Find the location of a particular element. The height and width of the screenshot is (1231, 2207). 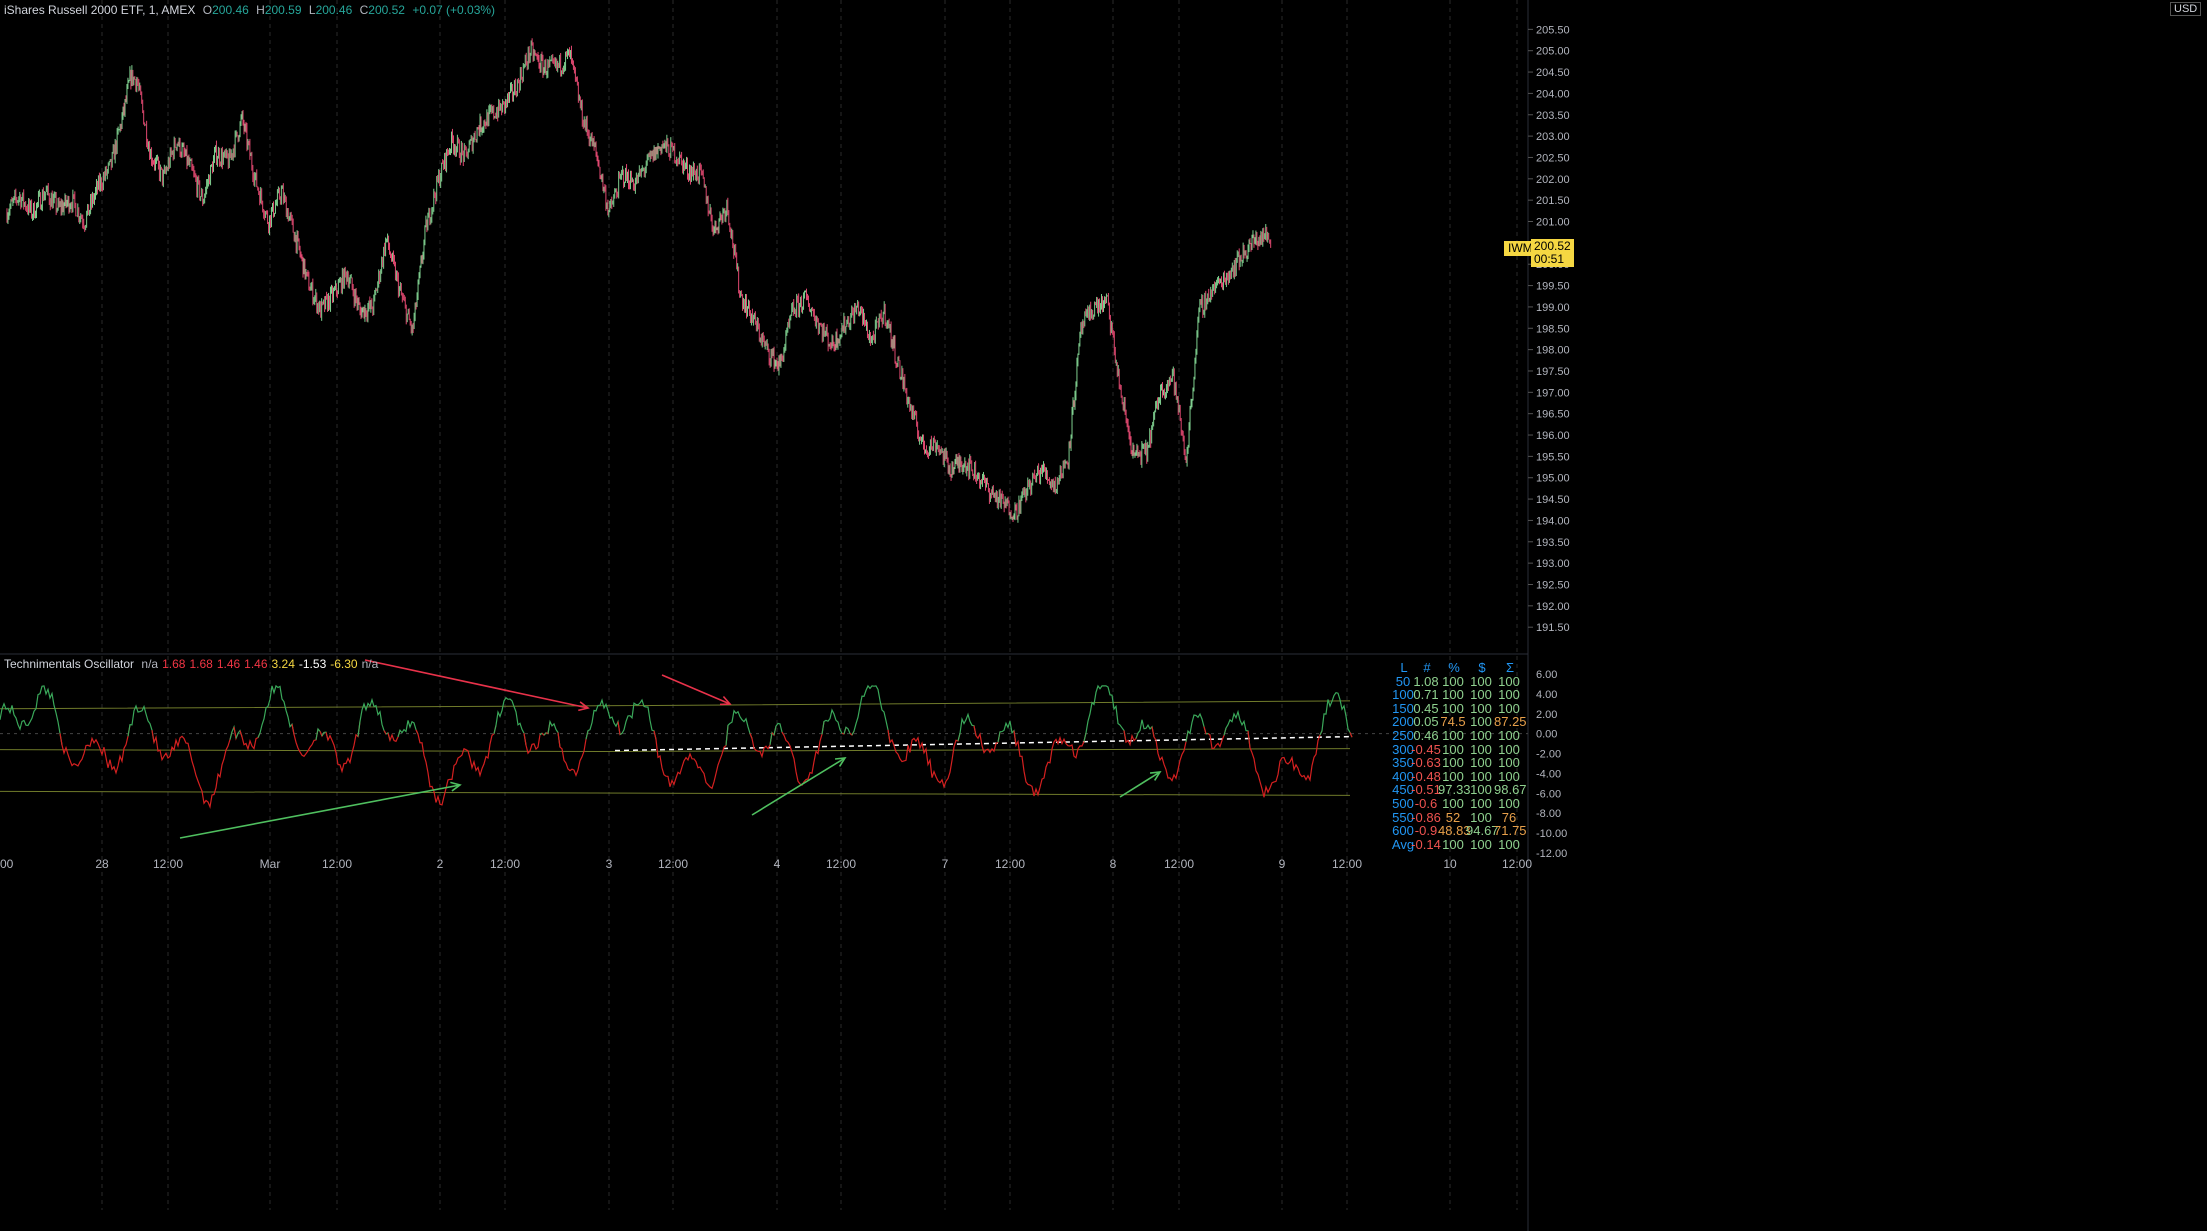

stats-header: $ is located at coordinates (1482, 667).